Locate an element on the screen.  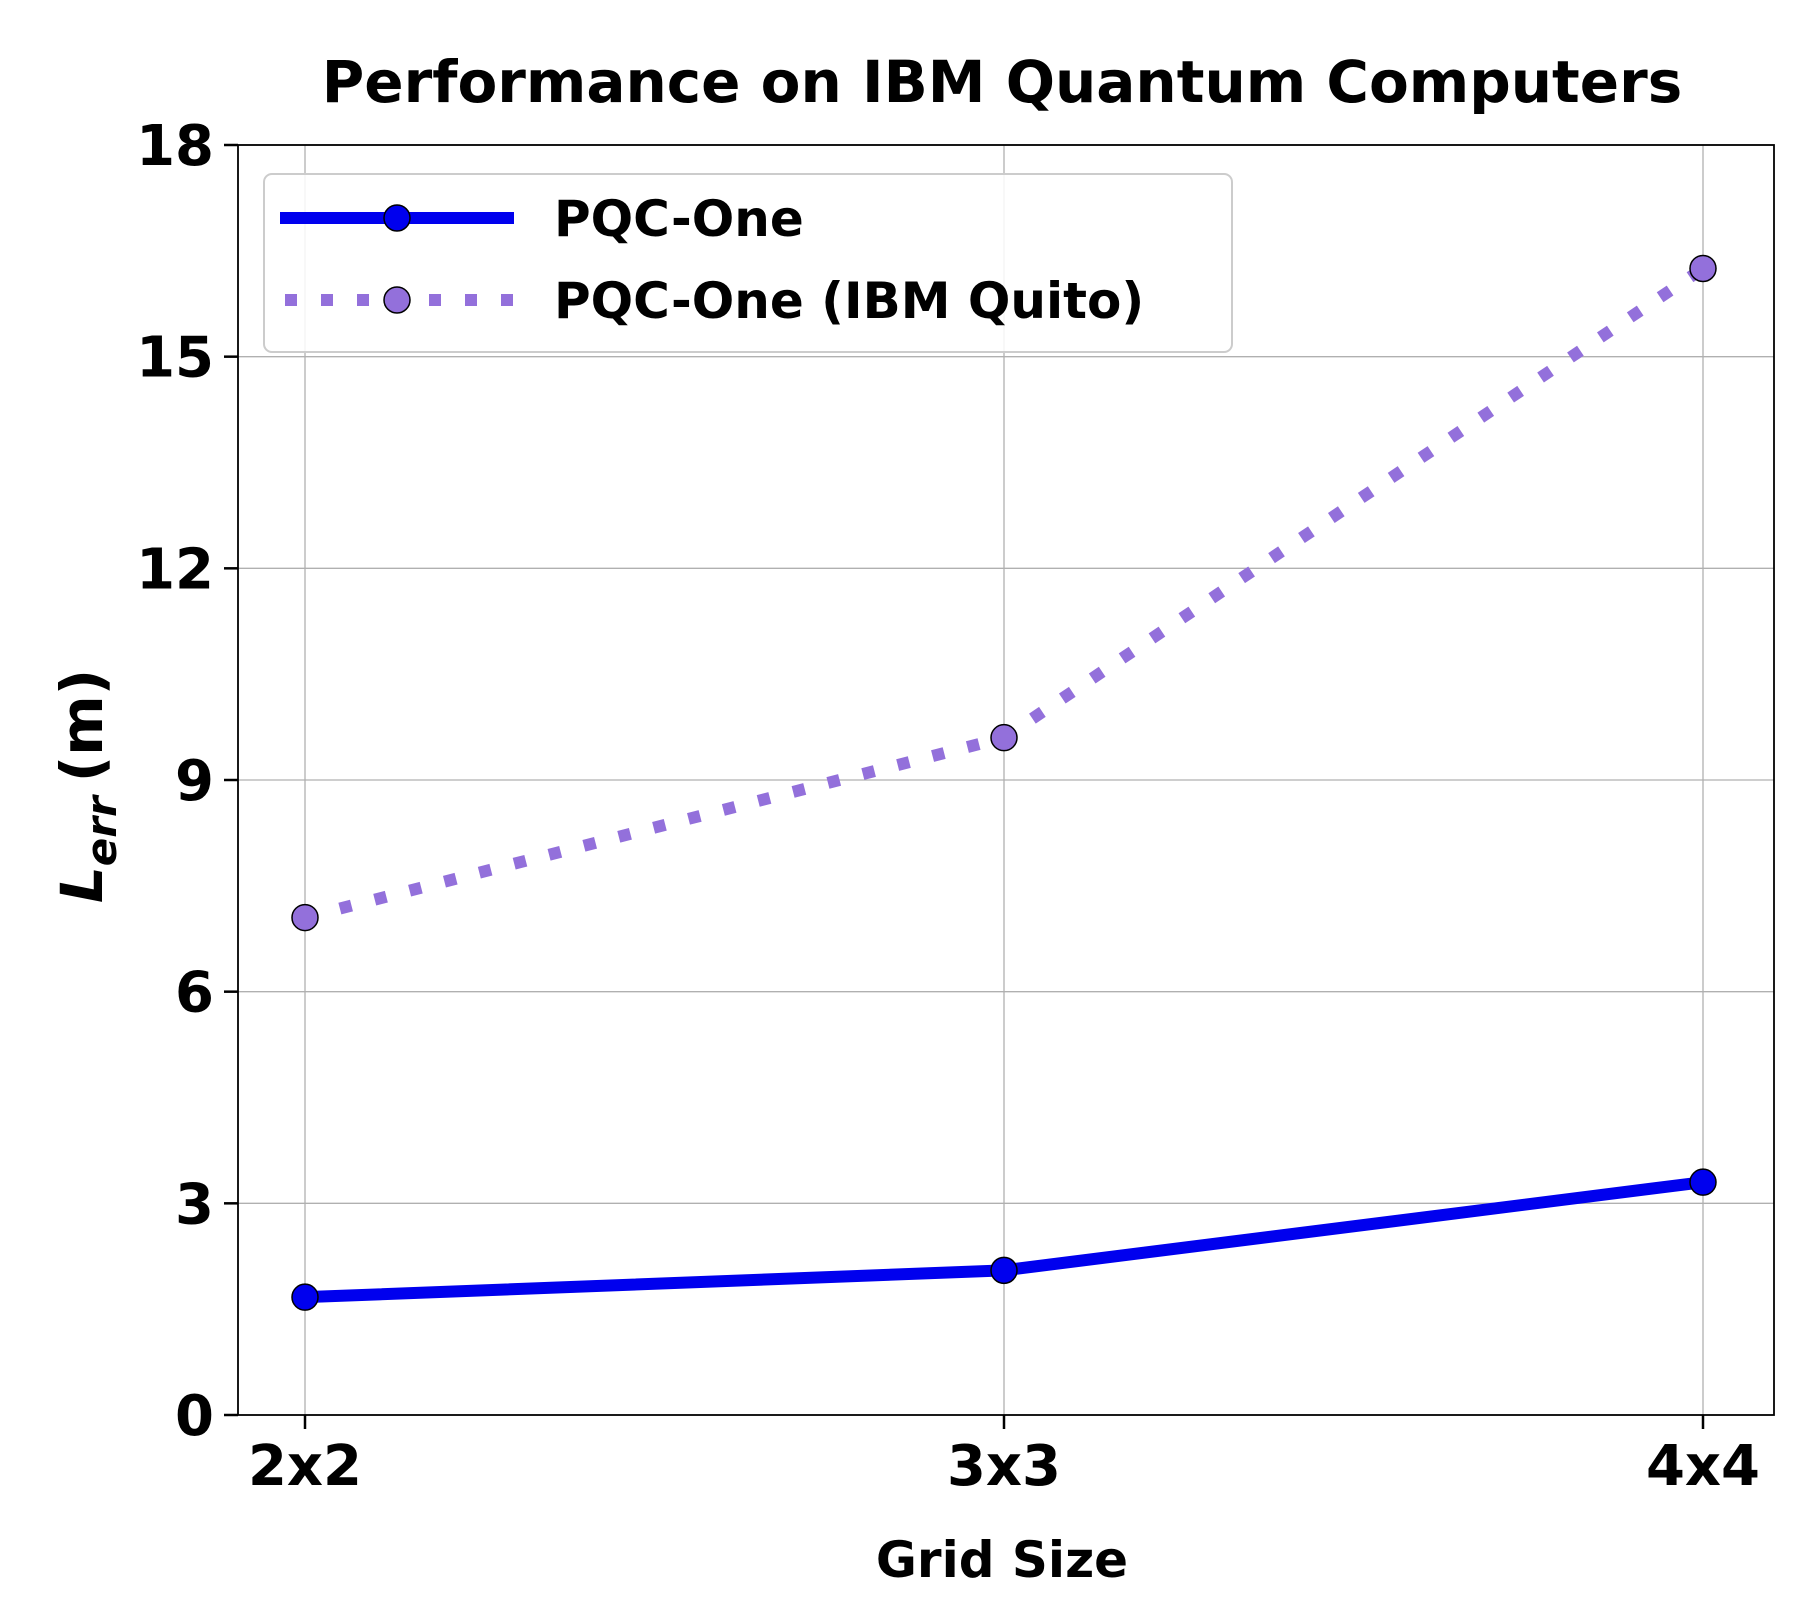
y-axis-label-unit: (m) is located at coordinates (82, 725).